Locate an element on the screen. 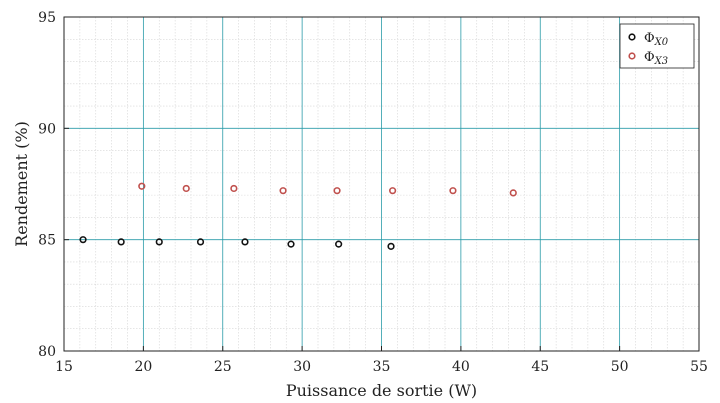 The width and height of the screenshot is (720, 403). legend-label: ΦX3 is located at coordinates (656, 58).